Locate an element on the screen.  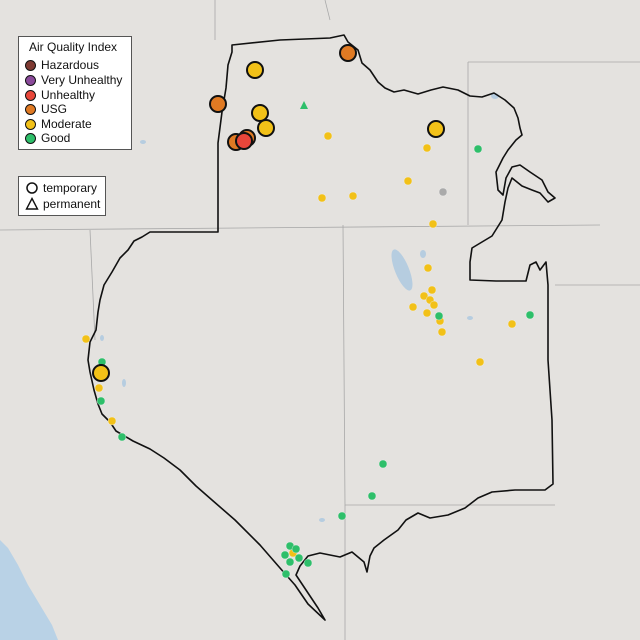
legend-item-permanent: permanent is located at coordinates (62, 204).